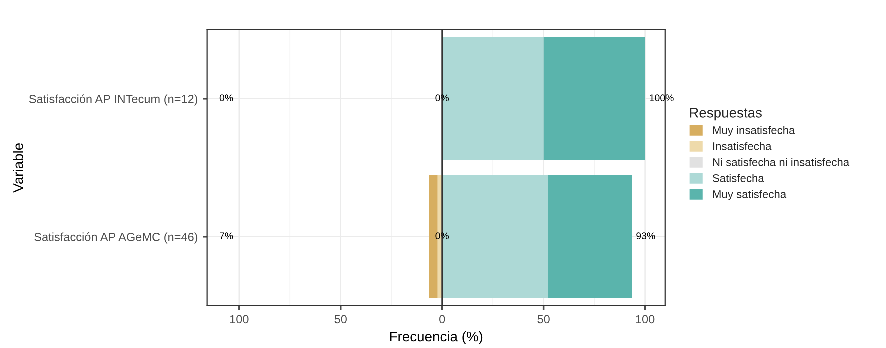  Describe the element at coordinates (750, 195) in the screenshot. I see `legend-label: Muy satisfecha` at that location.